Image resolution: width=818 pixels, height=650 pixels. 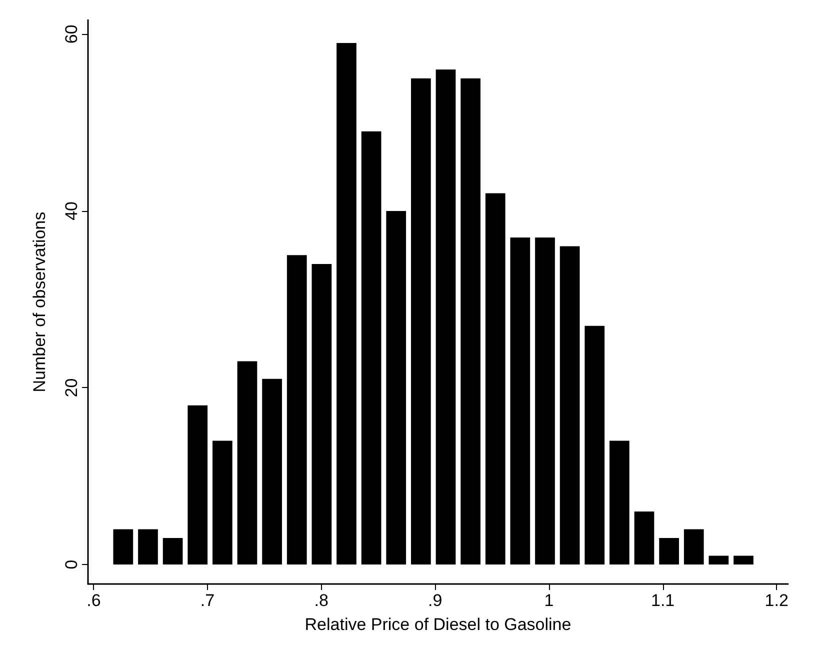 I want to click on x-tick-label: .6, so click(x=93, y=600).